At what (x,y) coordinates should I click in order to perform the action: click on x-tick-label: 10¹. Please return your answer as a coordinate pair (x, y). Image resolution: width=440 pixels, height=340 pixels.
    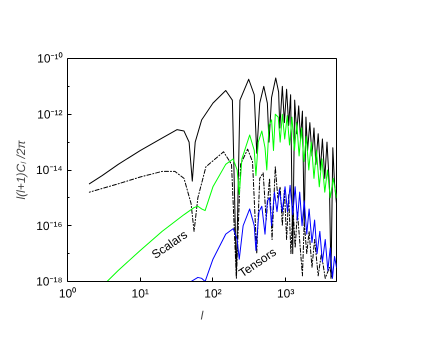
    Looking at the image, I should click on (140, 293).